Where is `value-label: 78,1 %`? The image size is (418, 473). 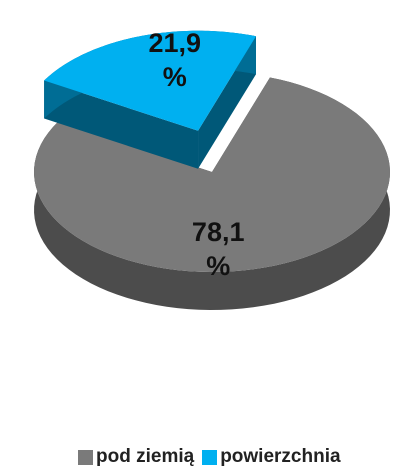 value-label: 78,1 % is located at coordinates (218, 248).